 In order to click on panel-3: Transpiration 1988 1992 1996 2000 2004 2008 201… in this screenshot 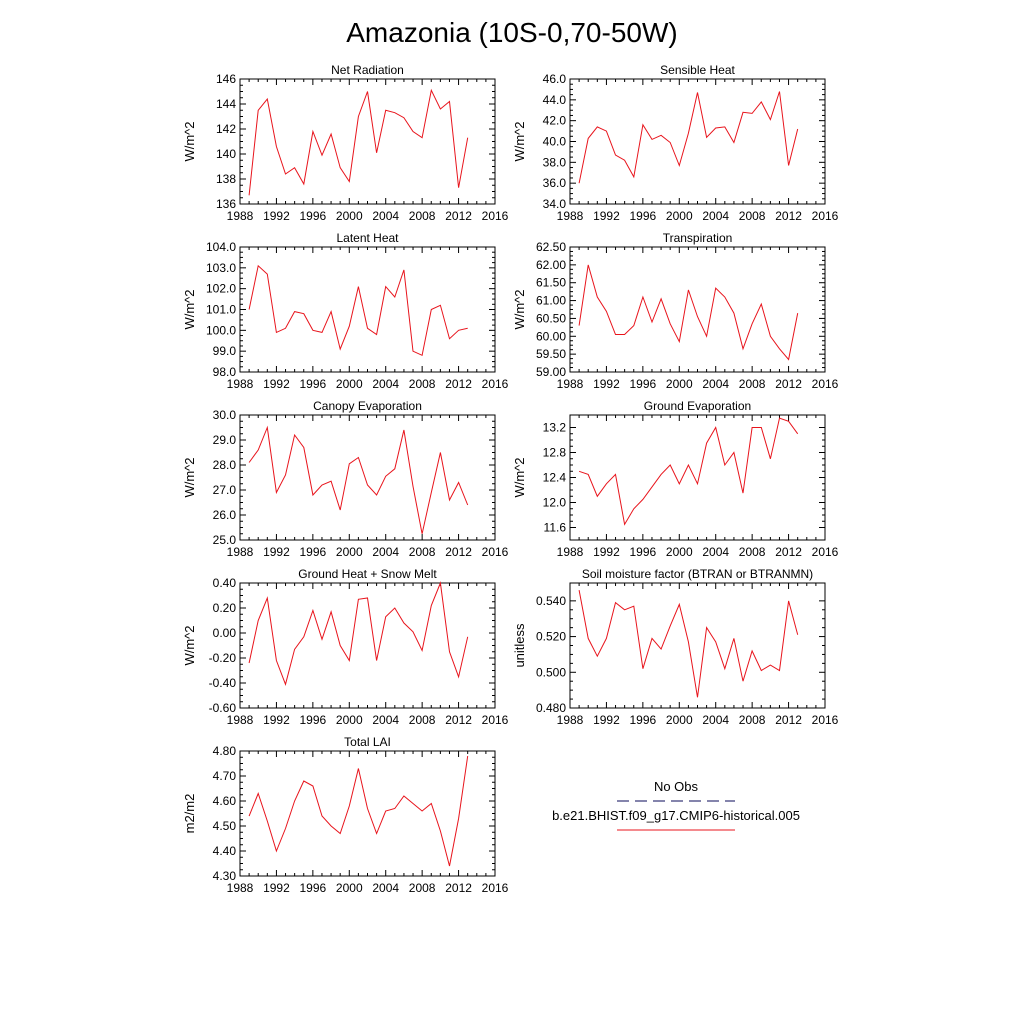, I will do `click(675, 311)`.